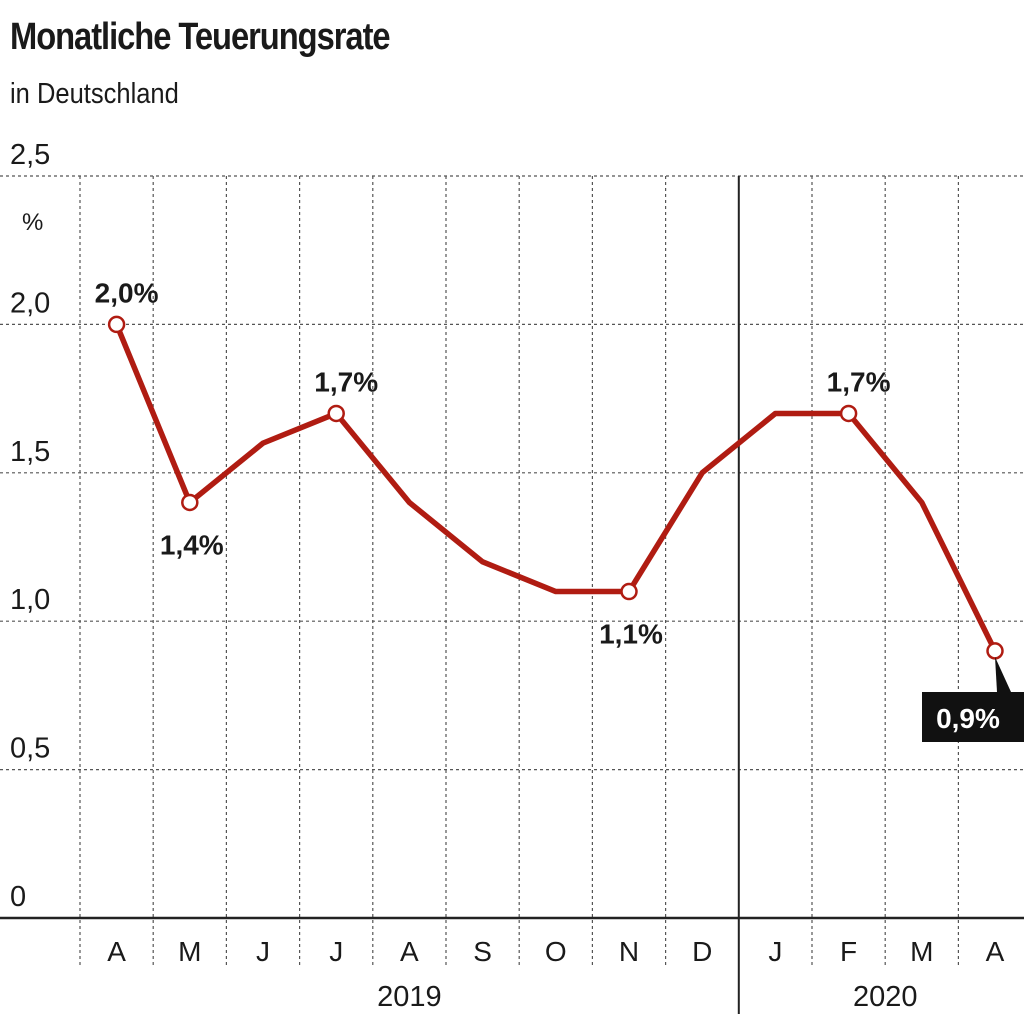  What do you see at coordinates (1003, 674) in the screenshot?
I see `callout-pointer` at bounding box center [1003, 674].